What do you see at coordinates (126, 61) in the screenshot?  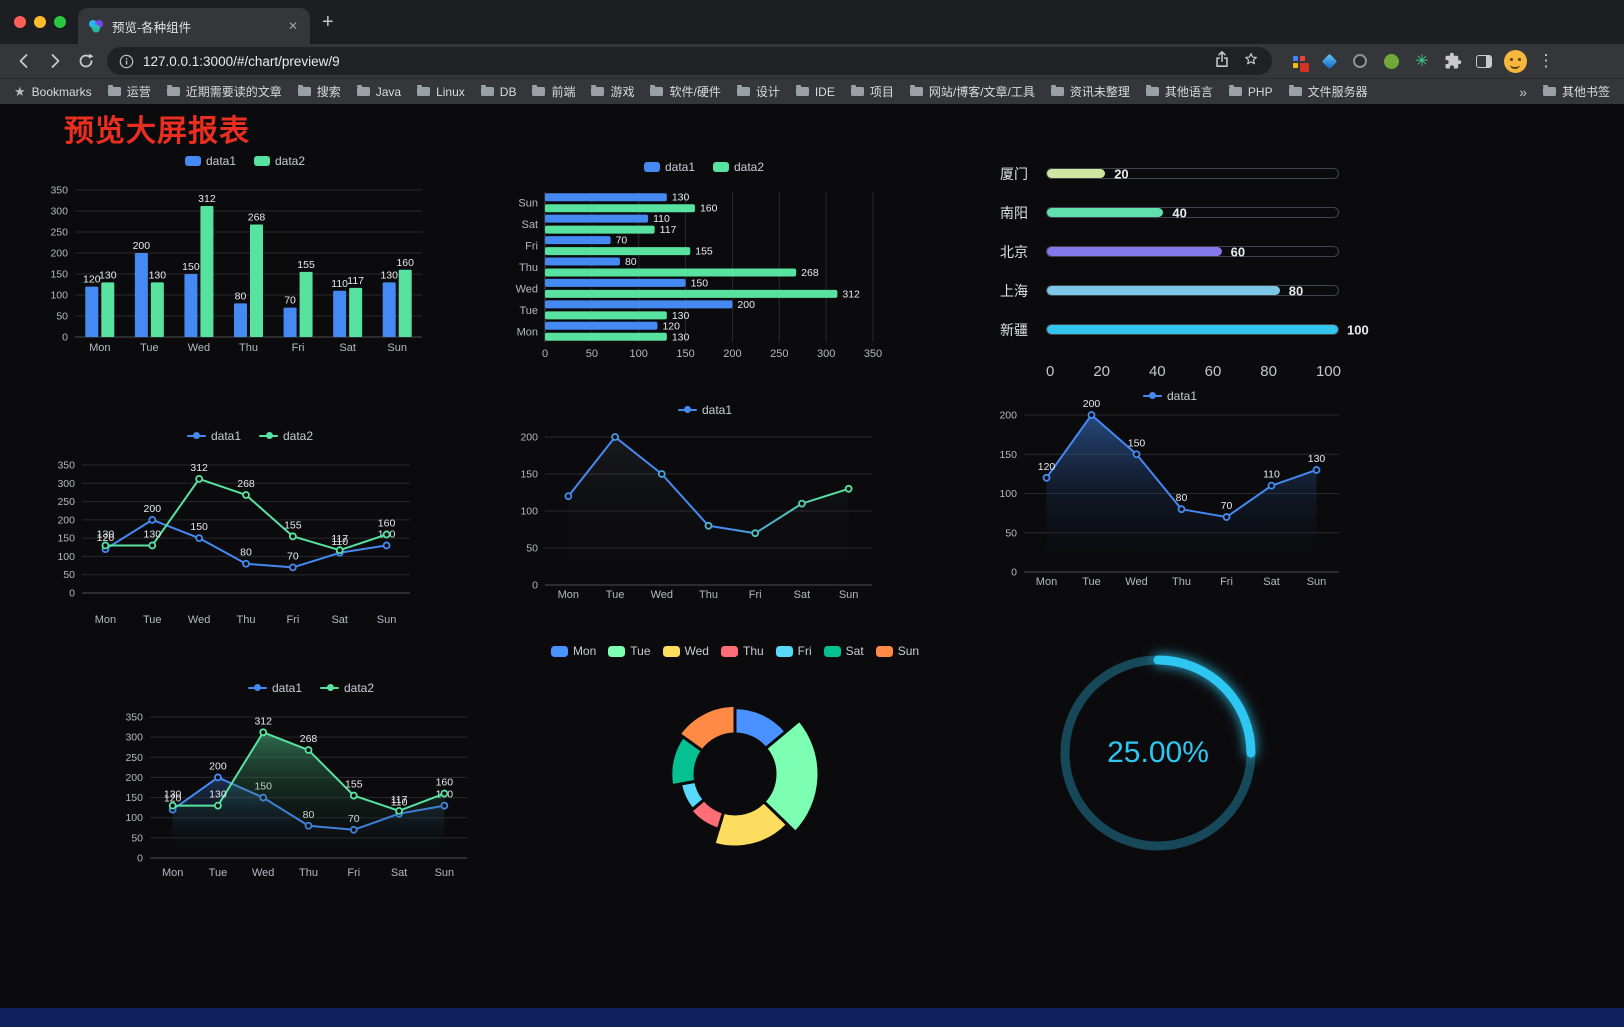 I see `site-info-icon` at bounding box center [126, 61].